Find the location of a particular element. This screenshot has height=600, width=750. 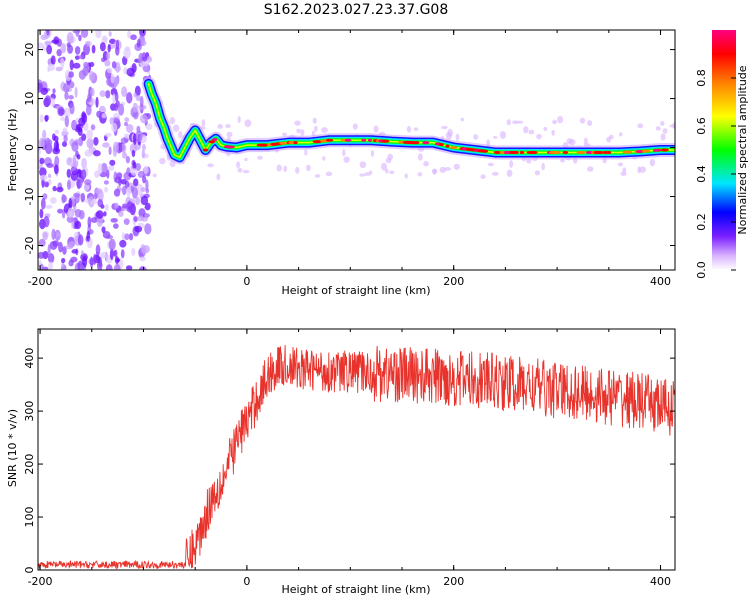

y-tick-label: 0 is located at coordinates (29, 147).